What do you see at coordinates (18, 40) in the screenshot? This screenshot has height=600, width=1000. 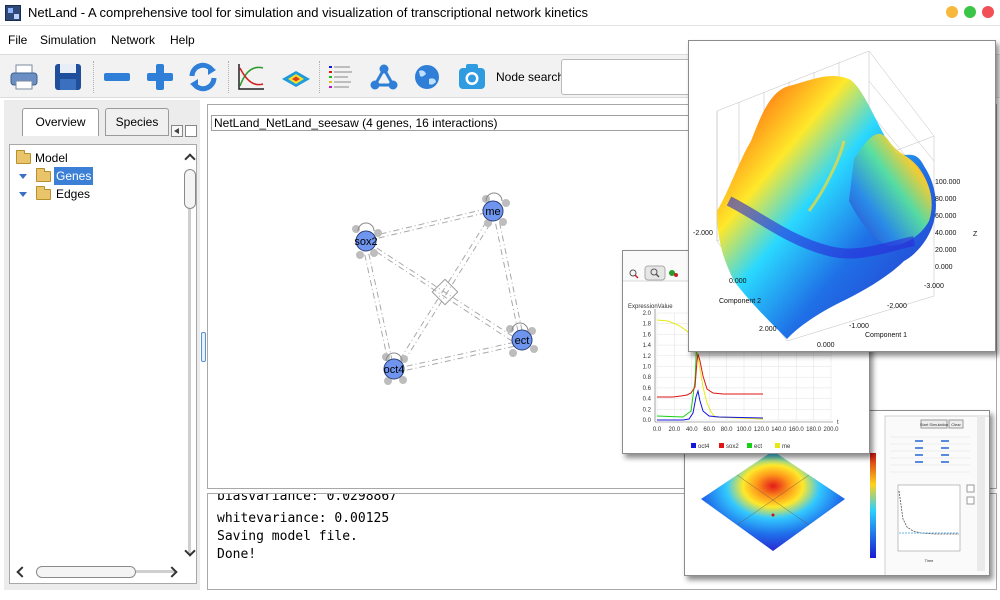 I see `menu-file: File` at bounding box center [18, 40].